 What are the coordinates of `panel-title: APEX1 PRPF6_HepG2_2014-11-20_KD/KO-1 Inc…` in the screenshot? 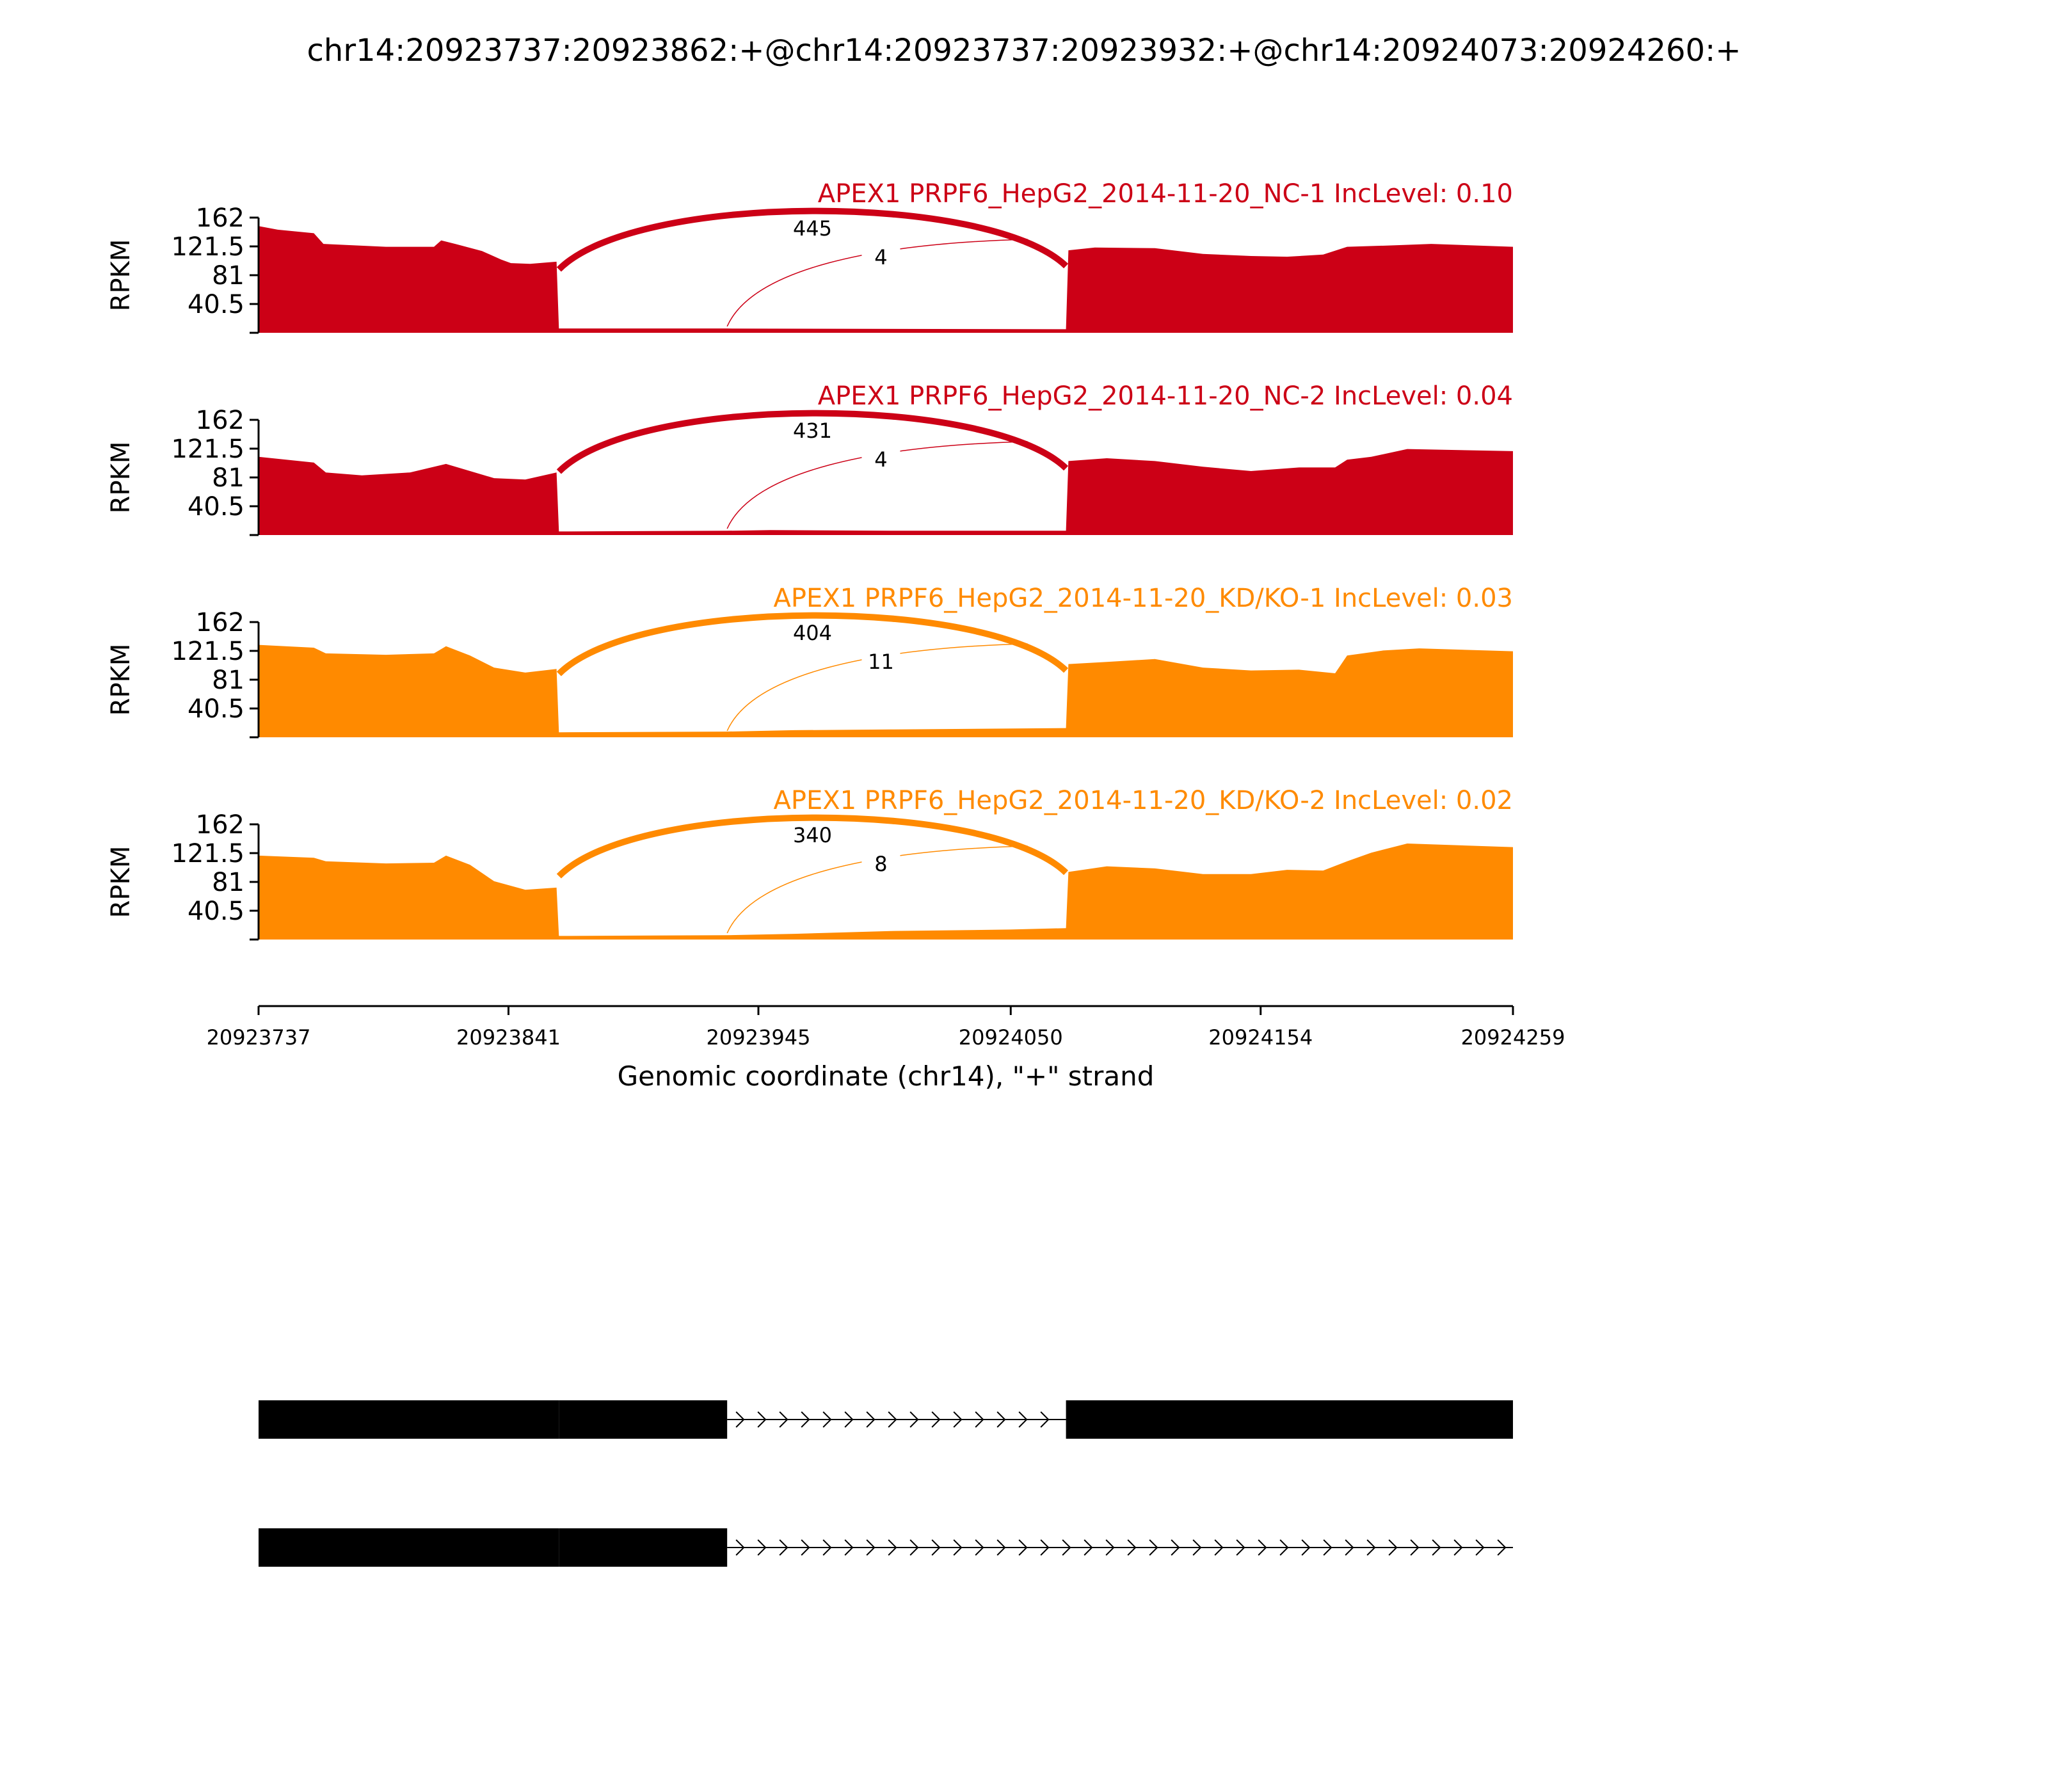 It's located at (1143, 598).